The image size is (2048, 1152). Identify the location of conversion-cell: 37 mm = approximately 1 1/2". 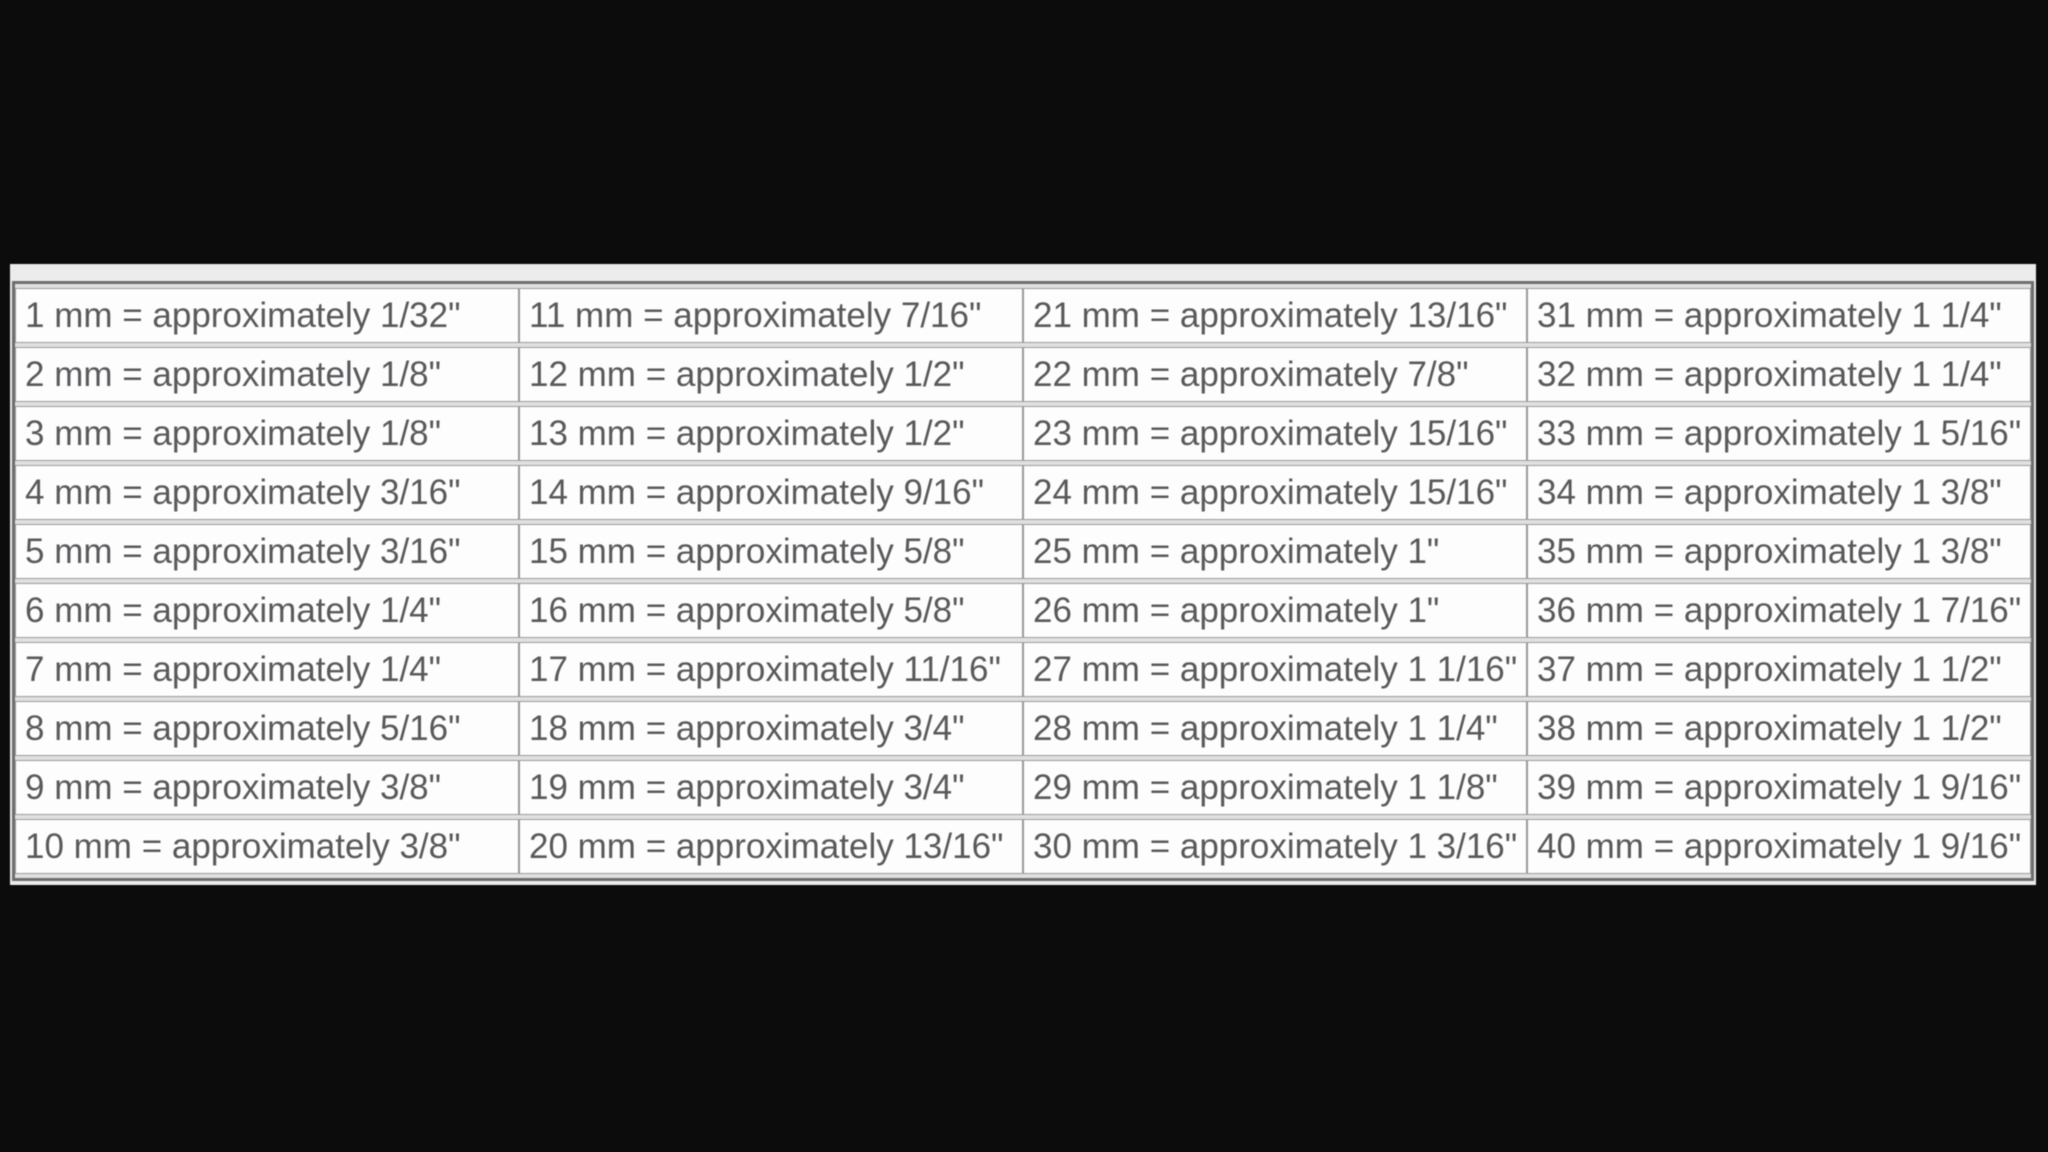
(1779, 669).